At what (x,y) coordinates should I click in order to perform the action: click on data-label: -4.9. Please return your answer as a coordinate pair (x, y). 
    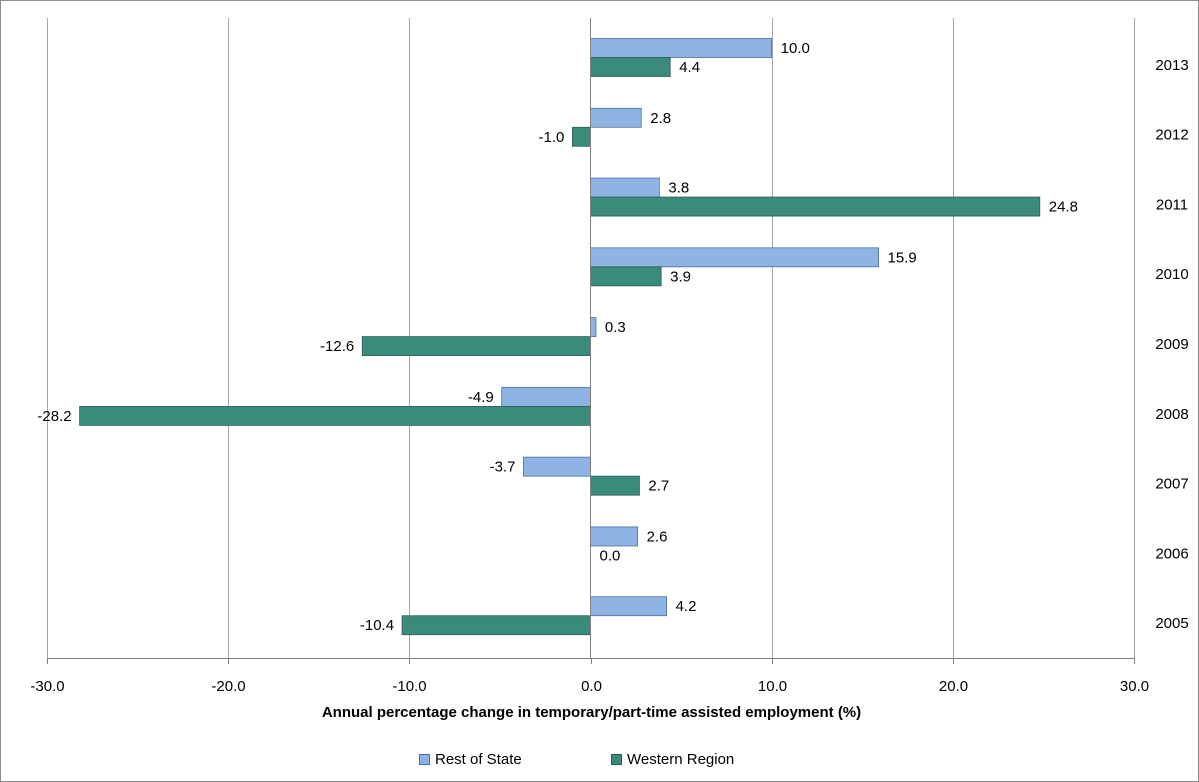
    Looking at the image, I should click on (481, 397).